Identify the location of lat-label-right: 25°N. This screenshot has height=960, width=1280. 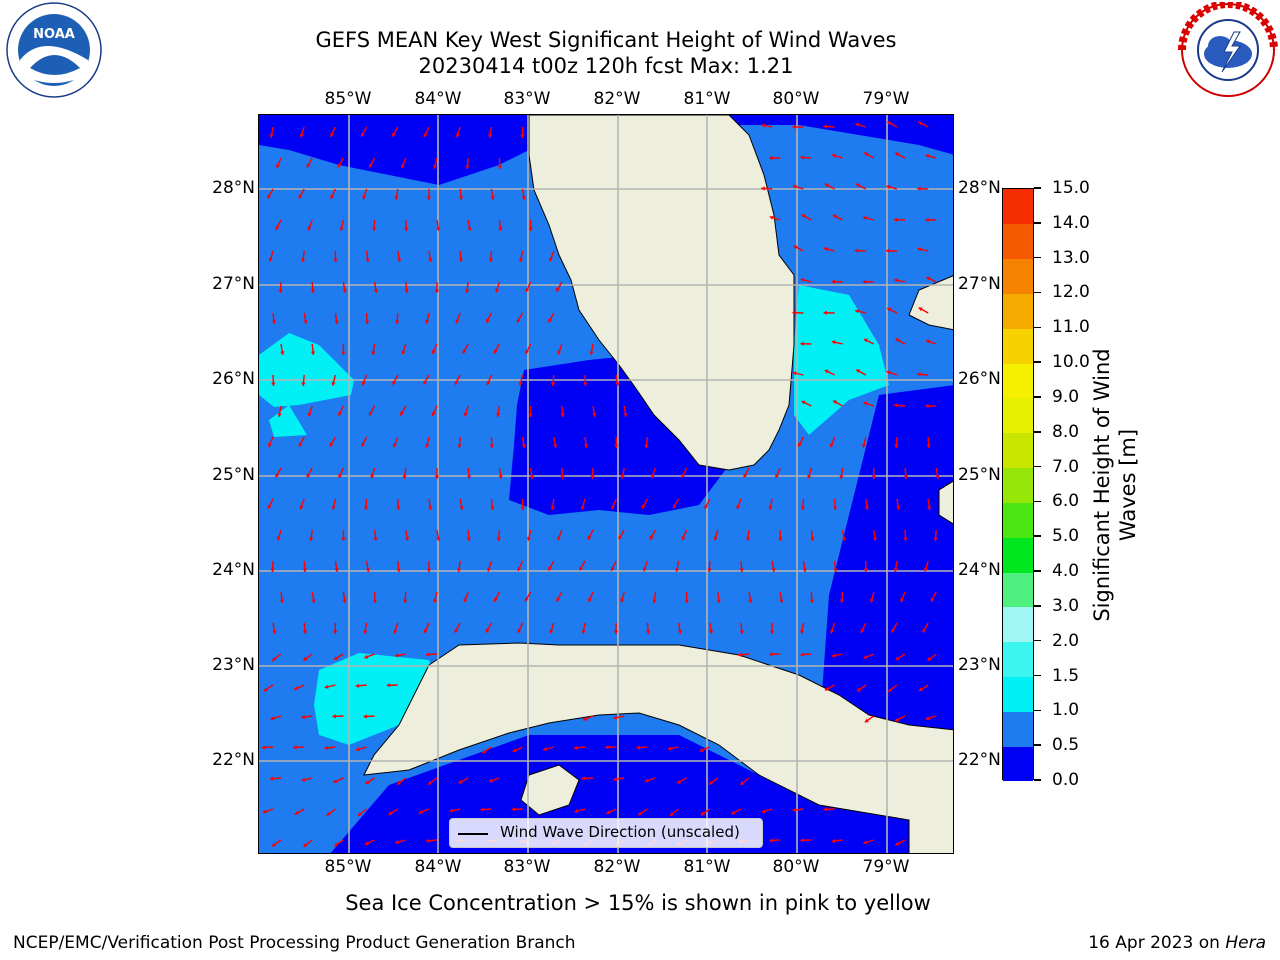
(979, 475).